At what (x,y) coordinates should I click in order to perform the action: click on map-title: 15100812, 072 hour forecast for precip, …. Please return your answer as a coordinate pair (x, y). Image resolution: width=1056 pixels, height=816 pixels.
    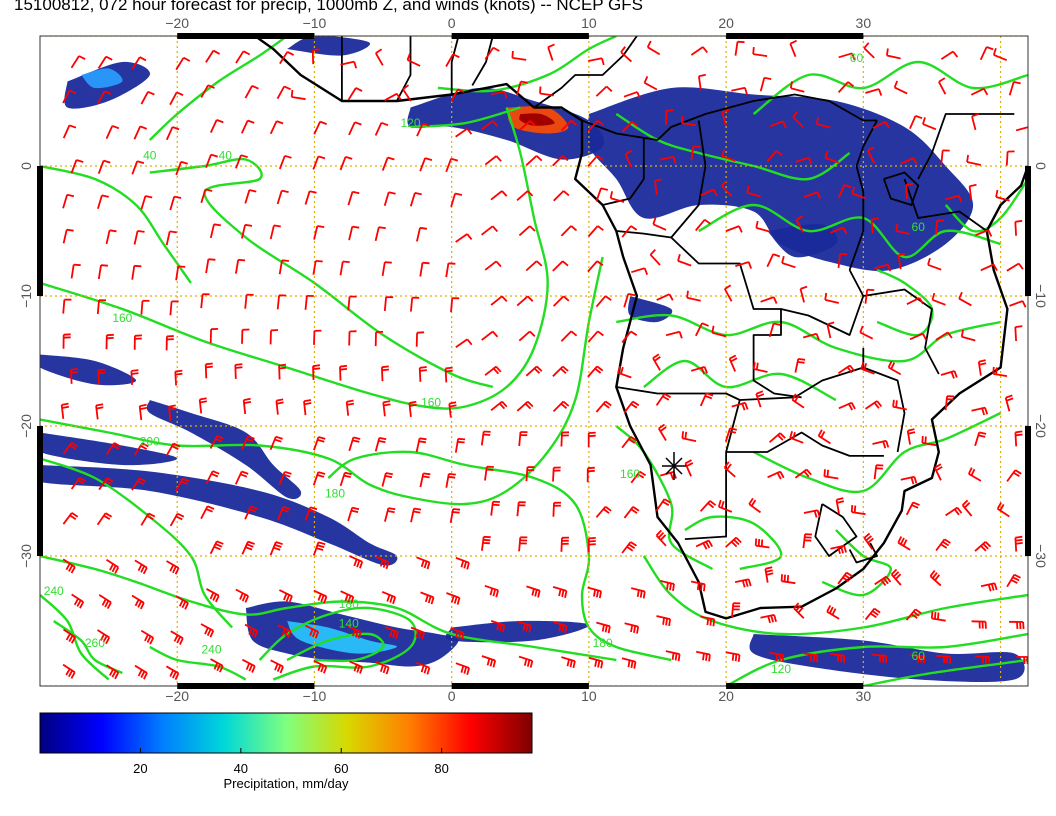
    Looking at the image, I should click on (328, 7).